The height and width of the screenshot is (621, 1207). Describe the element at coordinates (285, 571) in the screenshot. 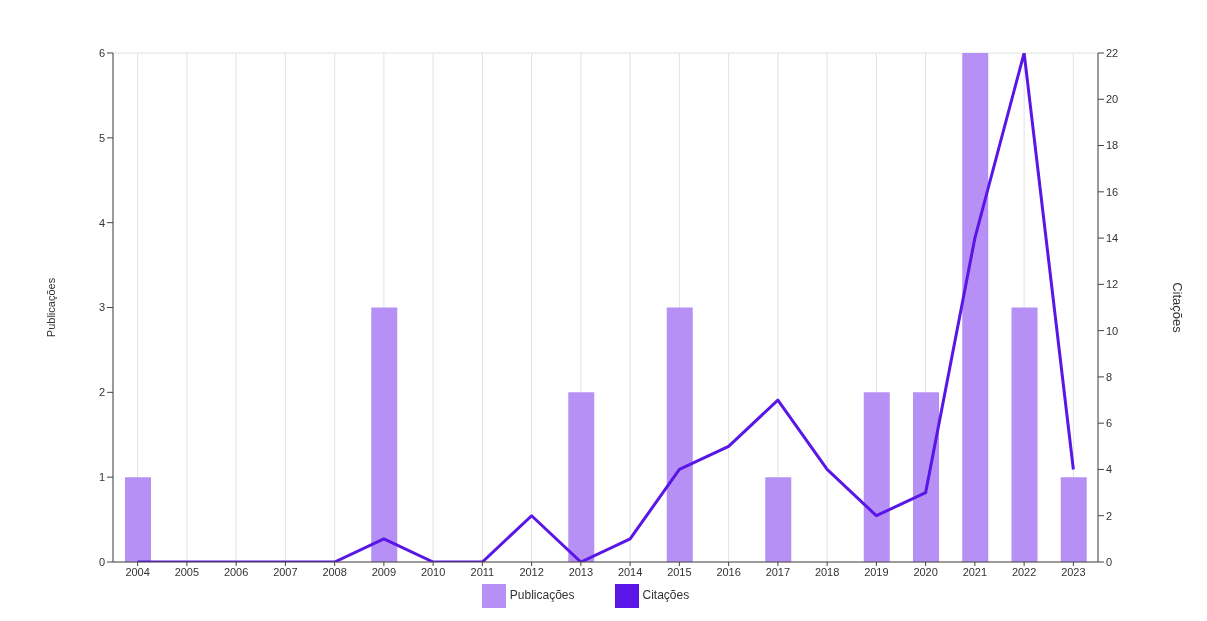

I see `x-tick-label: 2007` at that location.